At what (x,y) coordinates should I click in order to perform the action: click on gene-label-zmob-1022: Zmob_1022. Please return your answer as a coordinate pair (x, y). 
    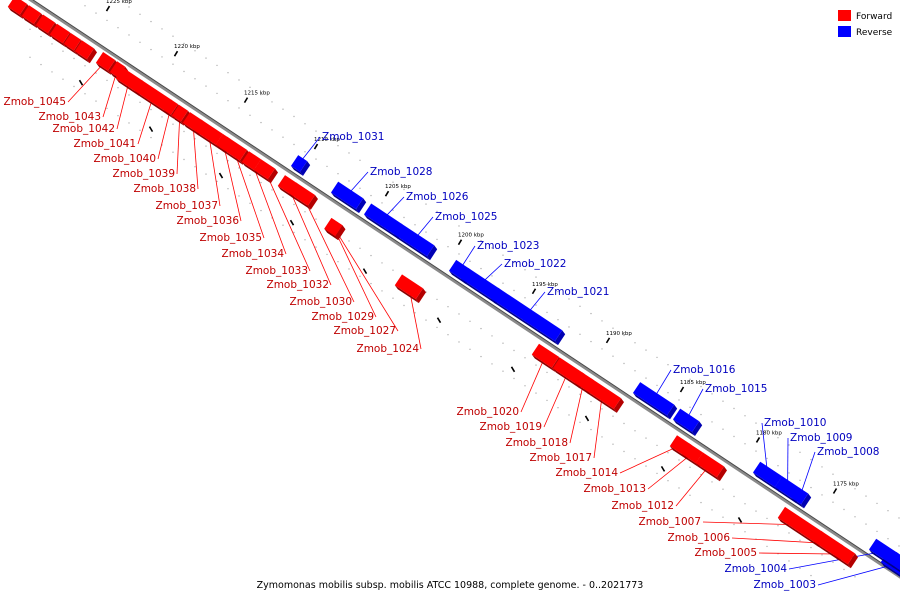
    Looking at the image, I should click on (535, 264).